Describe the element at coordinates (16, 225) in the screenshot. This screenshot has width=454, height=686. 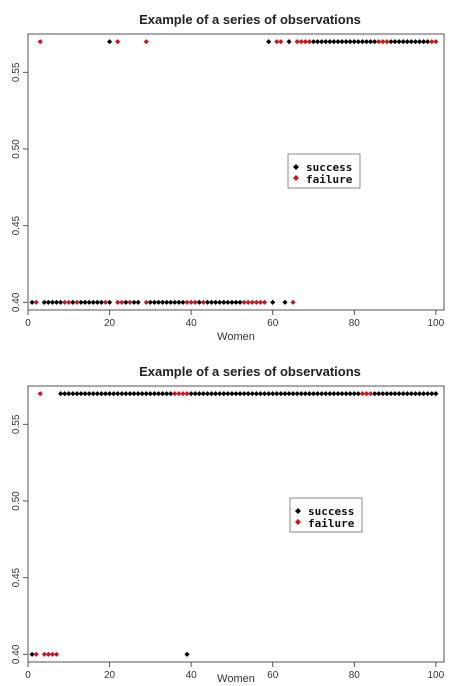
I see `y-tick-label: 0.45` at that location.